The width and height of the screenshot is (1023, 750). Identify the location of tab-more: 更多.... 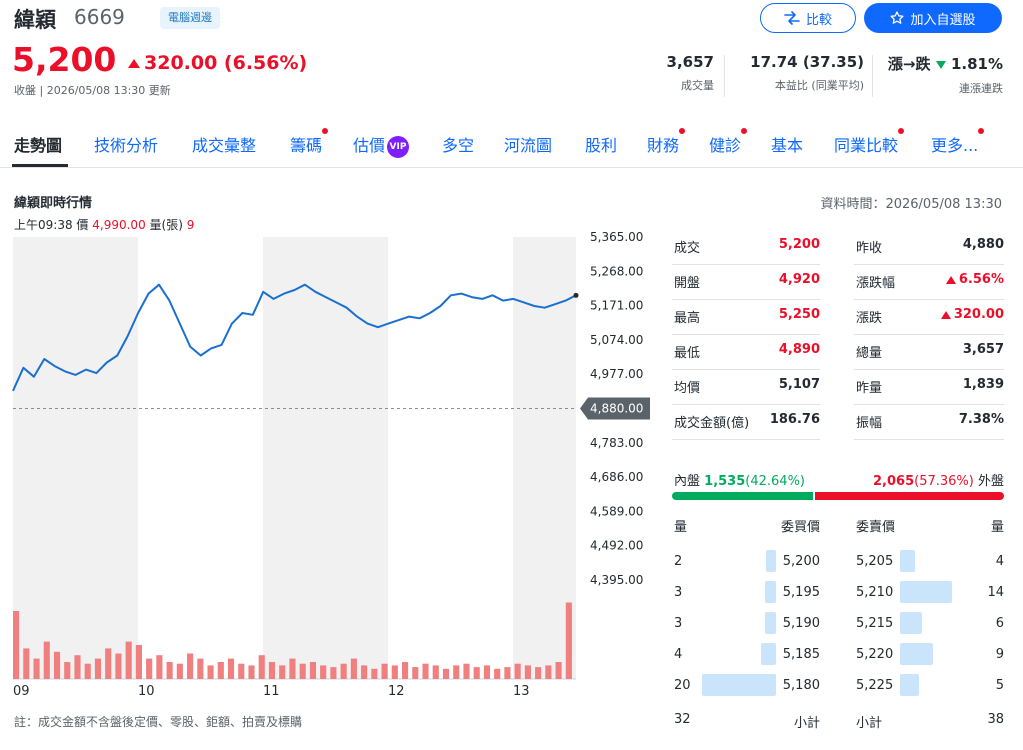
(958, 142).